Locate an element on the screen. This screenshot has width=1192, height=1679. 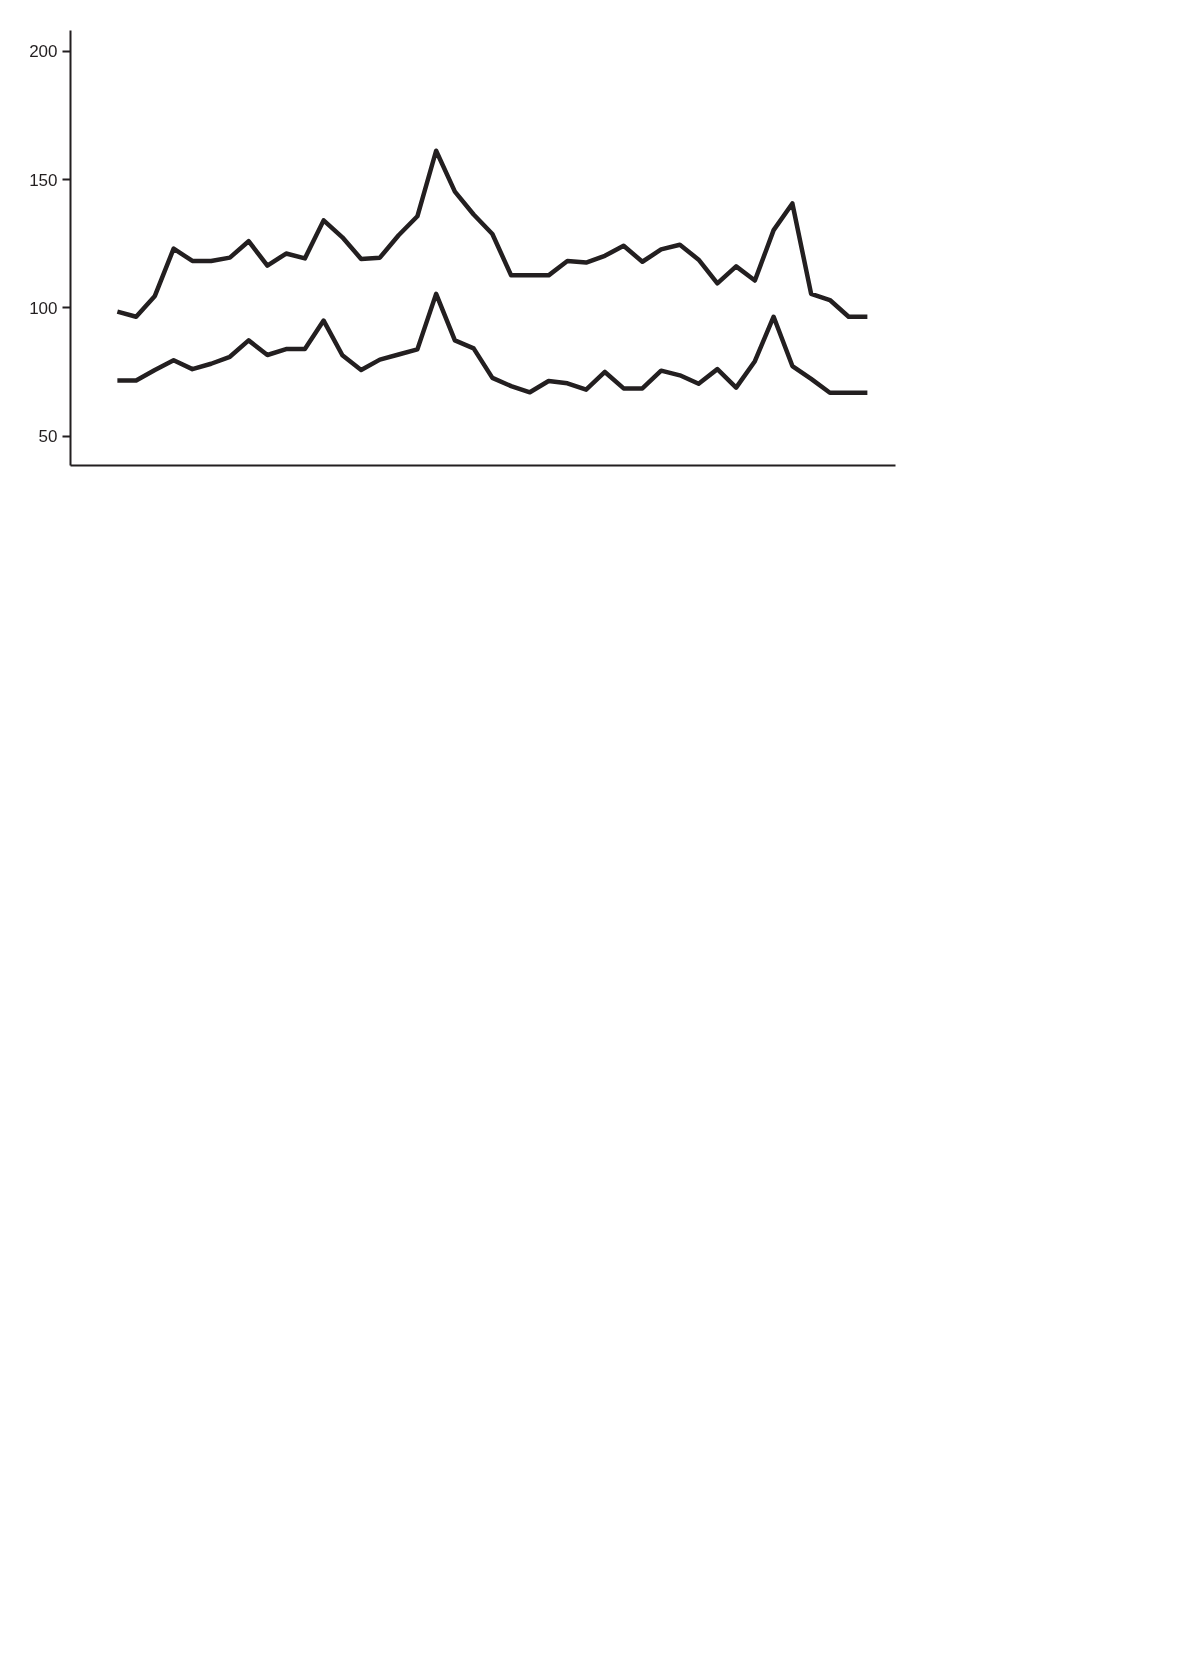
y-tick-label: 150 is located at coordinates (43, 180).